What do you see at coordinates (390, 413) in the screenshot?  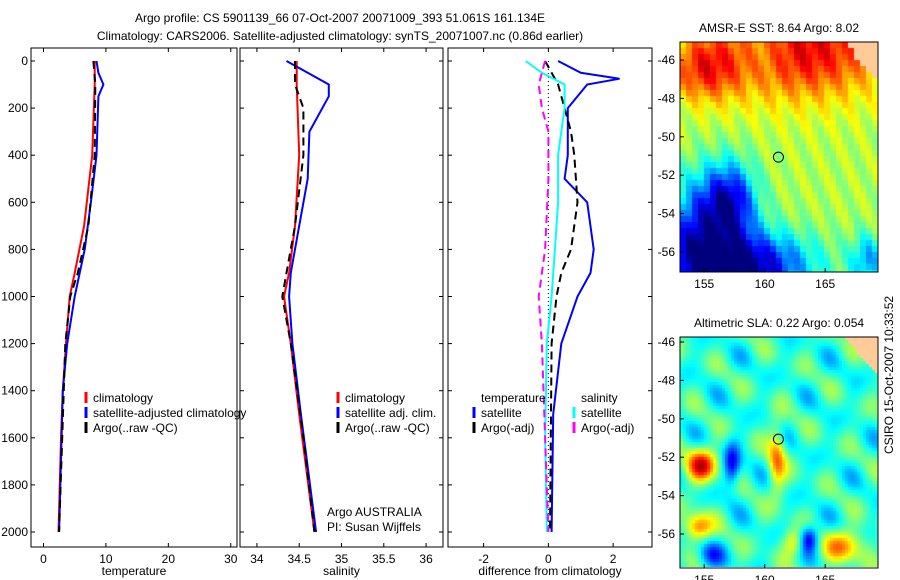 I see `legend-label: satellite adj. clim.` at bounding box center [390, 413].